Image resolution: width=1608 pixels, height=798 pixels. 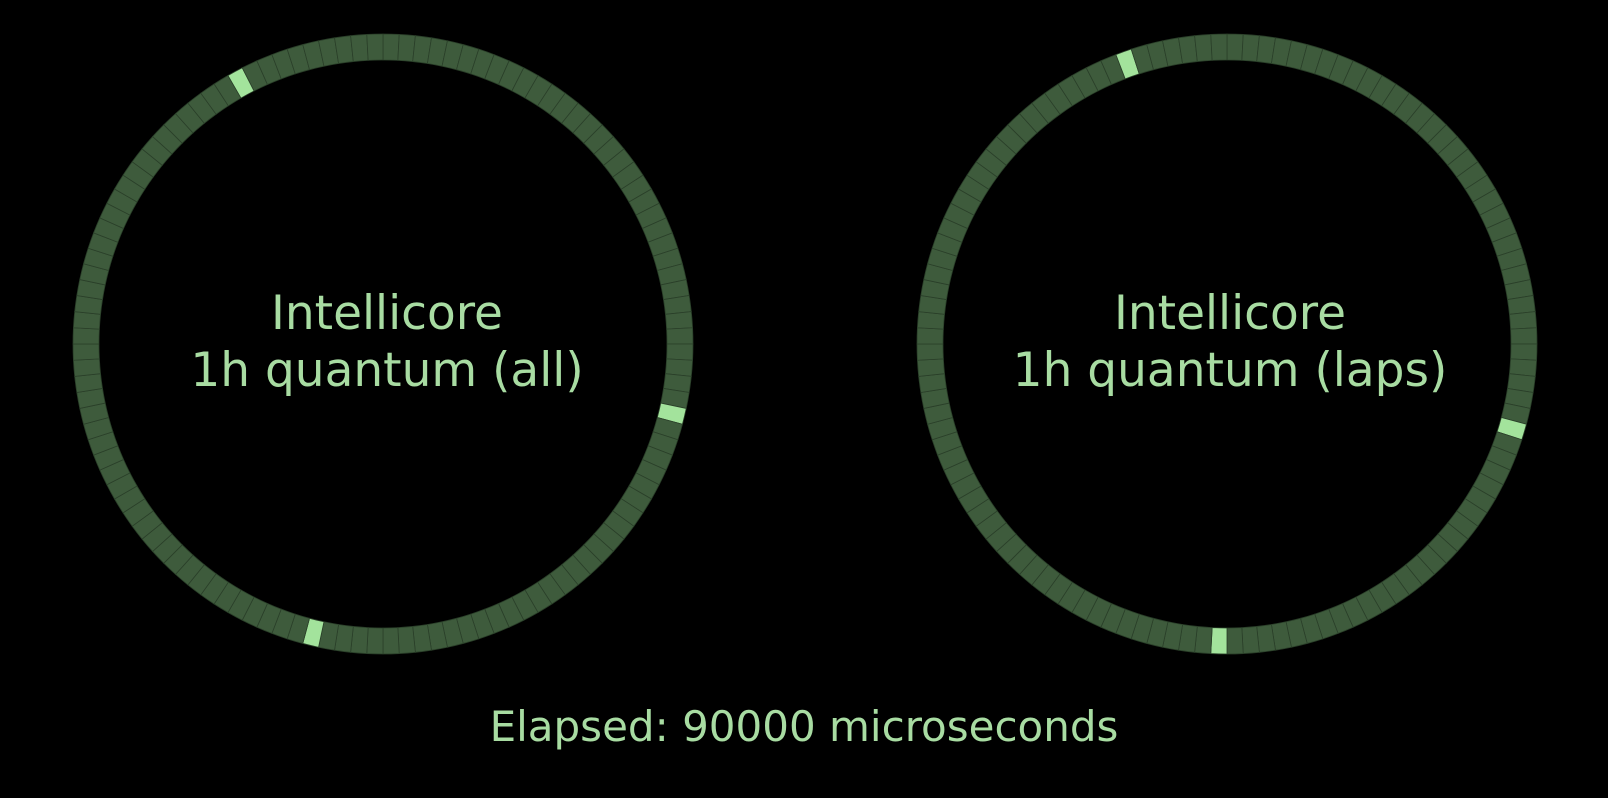 What do you see at coordinates (1219, 641) in the screenshot?
I see `dial-segment-active` at bounding box center [1219, 641].